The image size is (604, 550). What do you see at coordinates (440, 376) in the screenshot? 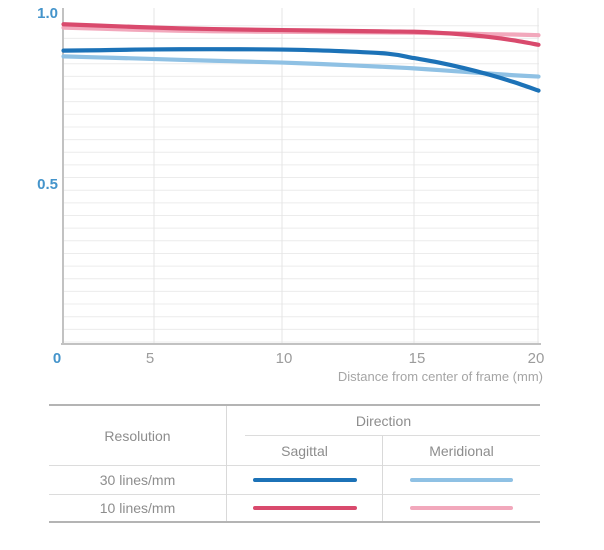
I see `x-axis-title: Distance from center of frame (mm)` at bounding box center [440, 376].